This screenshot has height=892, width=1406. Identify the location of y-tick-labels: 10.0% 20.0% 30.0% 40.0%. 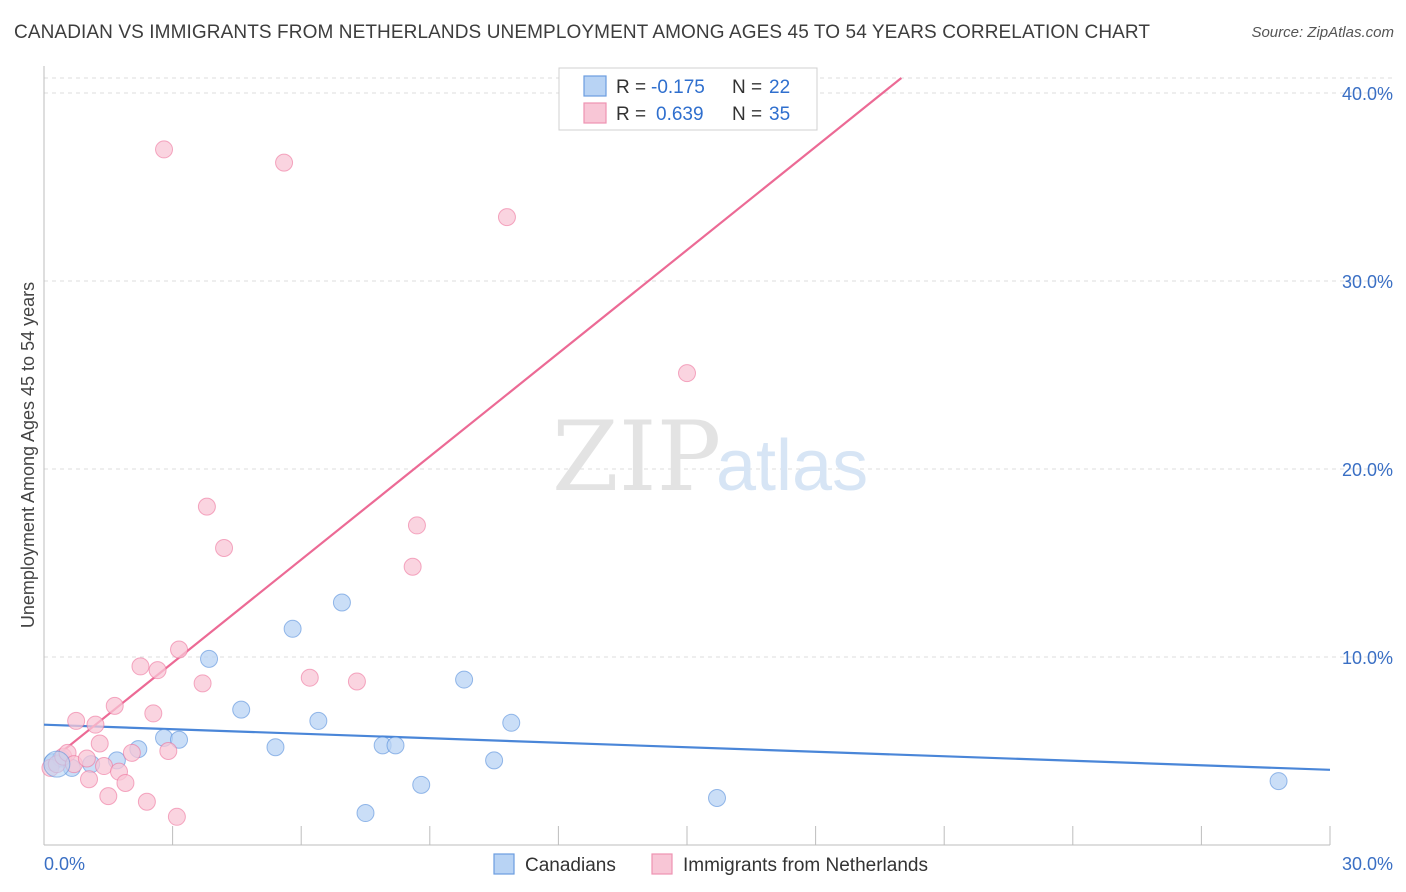
(1367, 376).